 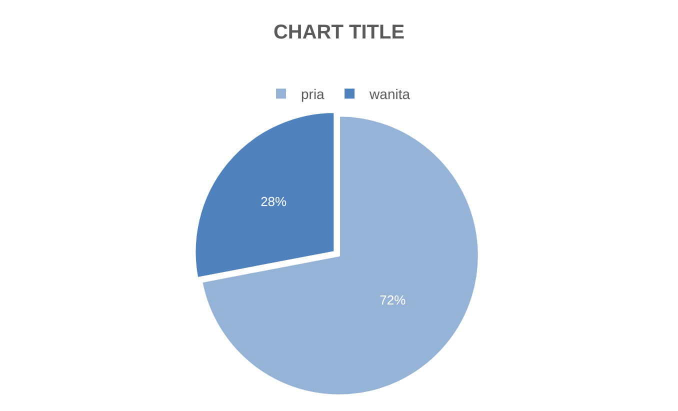 What do you see at coordinates (389, 94) in the screenshot?
I see `legend-label: wanita` at bounding box center [389, 94].